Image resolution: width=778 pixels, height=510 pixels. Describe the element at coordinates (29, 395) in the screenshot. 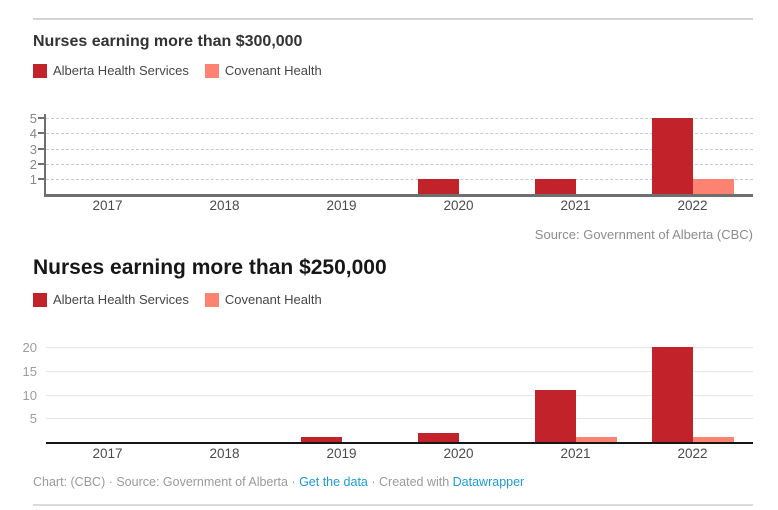

I see `y-axis-label-10: 10` at that location.